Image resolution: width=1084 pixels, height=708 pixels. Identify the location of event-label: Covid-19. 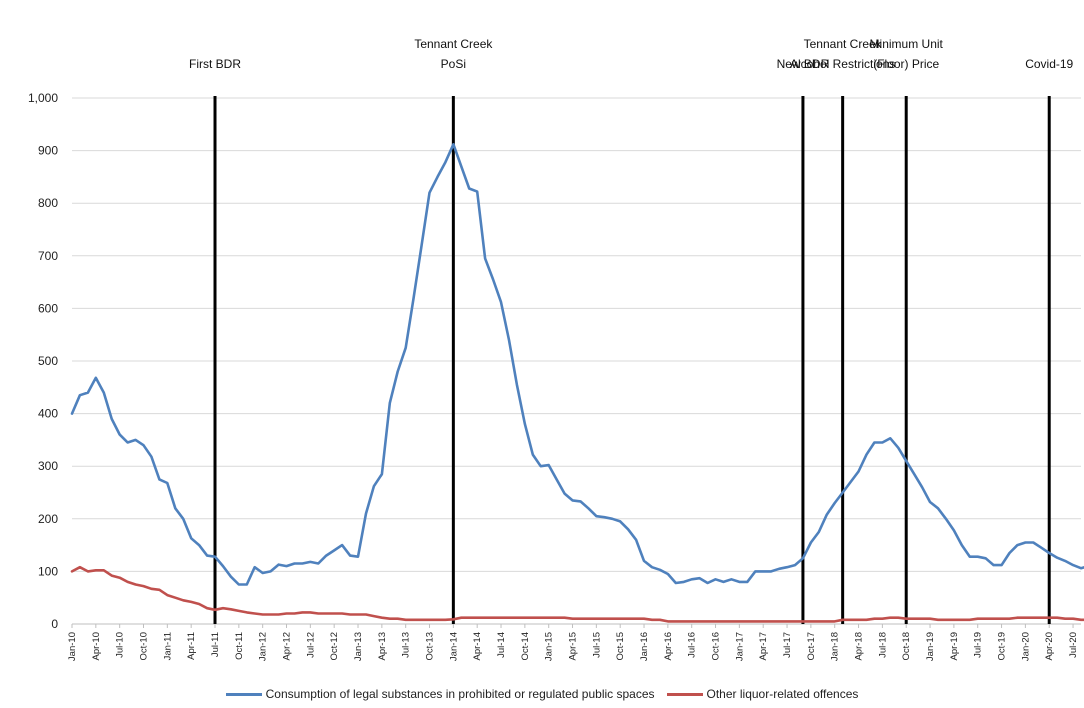
(1049, 64).